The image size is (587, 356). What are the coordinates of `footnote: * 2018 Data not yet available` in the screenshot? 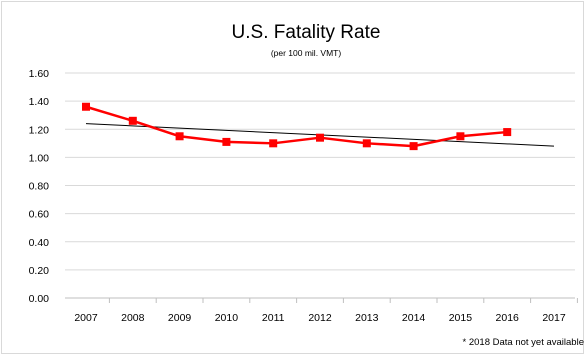 It's located at (523, 342).